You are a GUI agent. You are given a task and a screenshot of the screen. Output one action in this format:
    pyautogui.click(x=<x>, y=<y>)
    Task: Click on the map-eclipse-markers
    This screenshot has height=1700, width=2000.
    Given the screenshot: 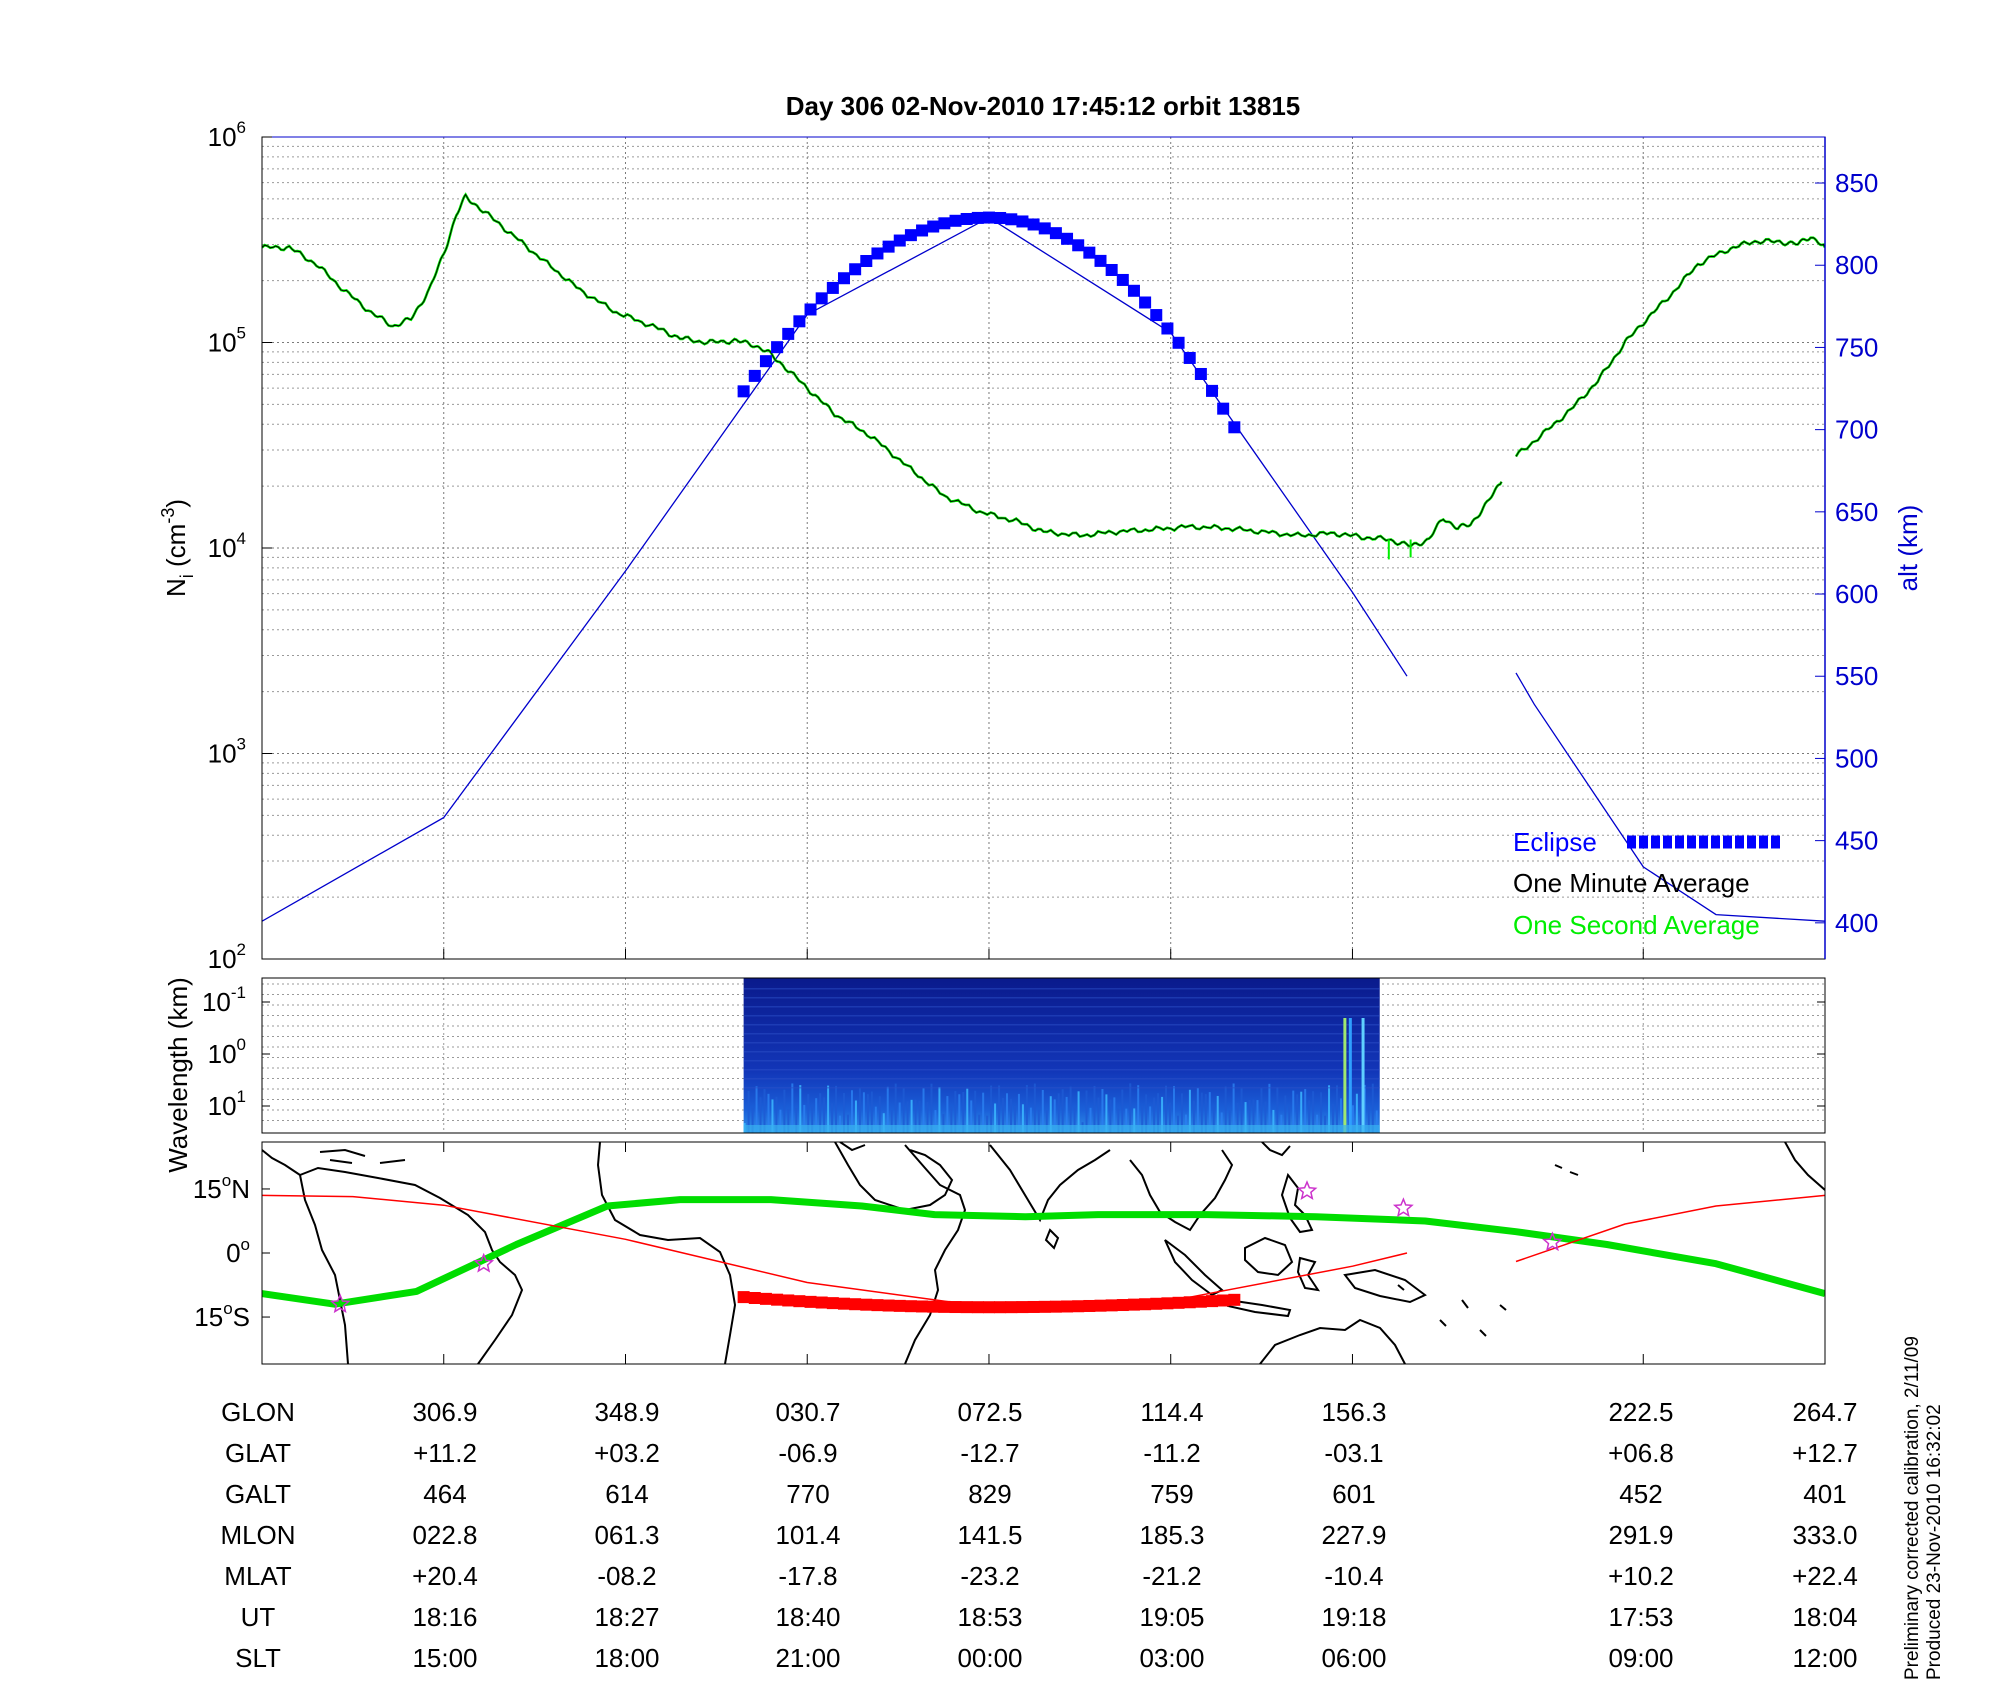 What is the action you would take?
    pyautogui.click(x=989, y=1302)
    